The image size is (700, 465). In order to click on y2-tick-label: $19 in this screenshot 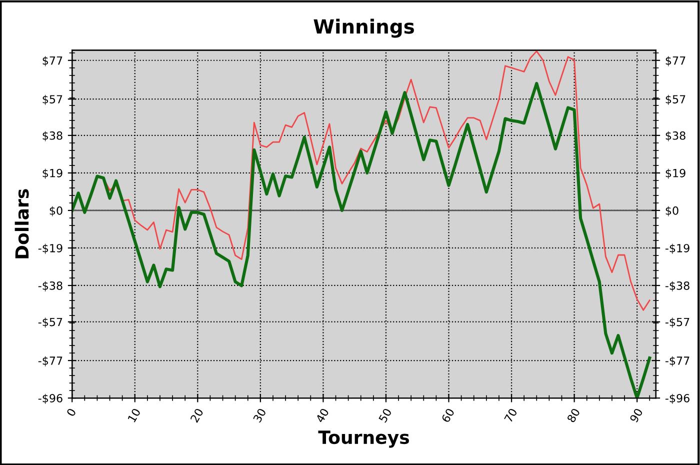, I will do `click(676, 173)`.